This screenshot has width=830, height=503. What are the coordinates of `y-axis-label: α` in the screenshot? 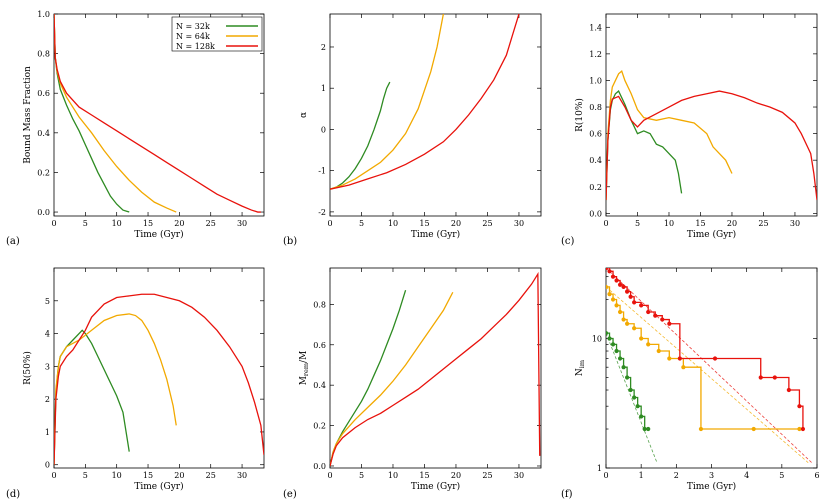 It's located at (304, 115).